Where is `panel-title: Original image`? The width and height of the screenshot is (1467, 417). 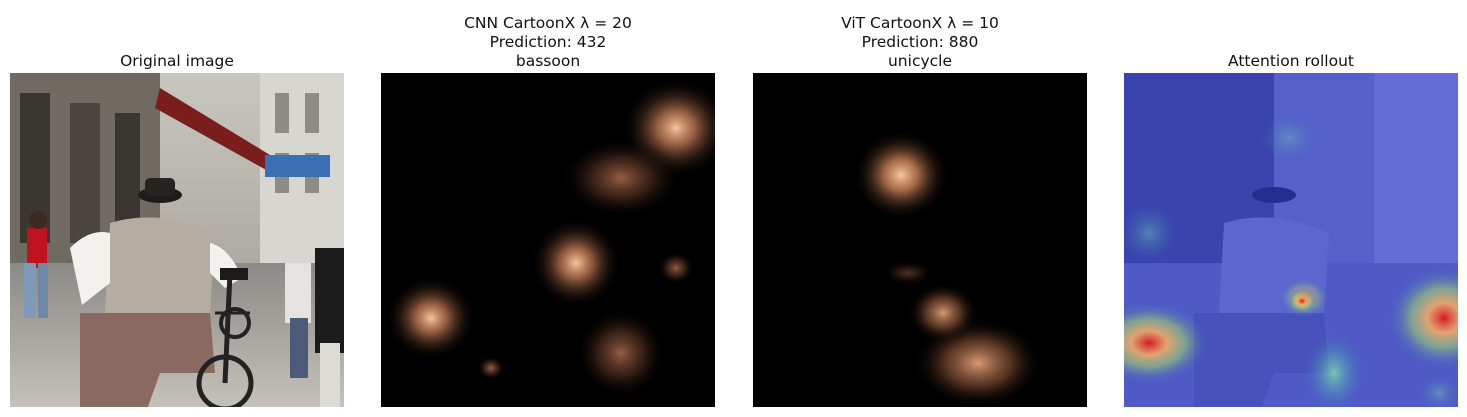
panel-title: Original image is located at coordinates (177, 61).